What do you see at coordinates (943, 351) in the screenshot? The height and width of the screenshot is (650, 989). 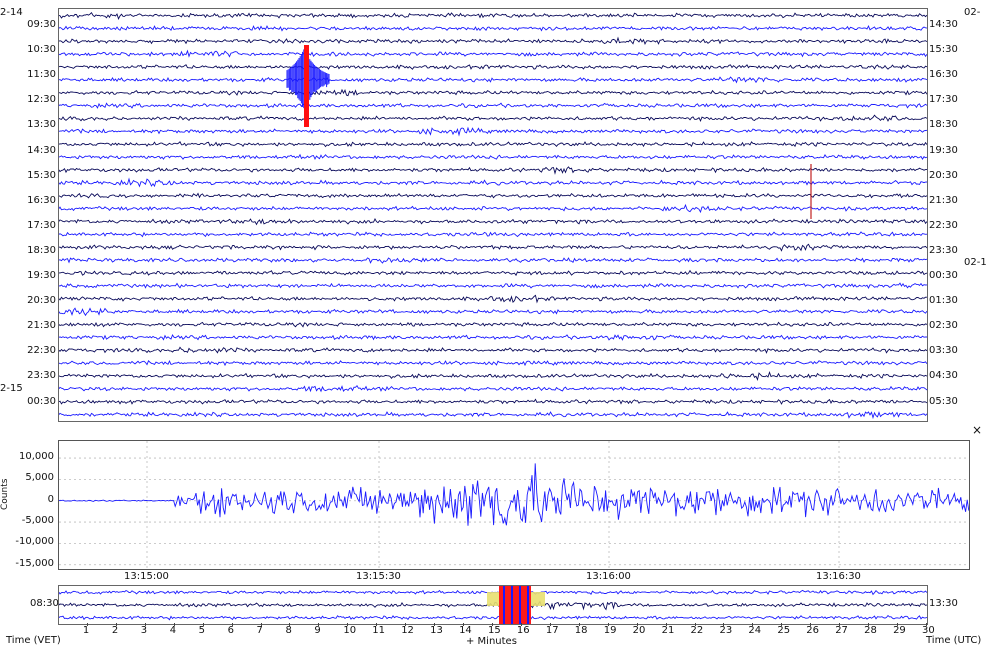 I see `helicorder-right-time-label: 03:30` at bounding box center [943, 351].